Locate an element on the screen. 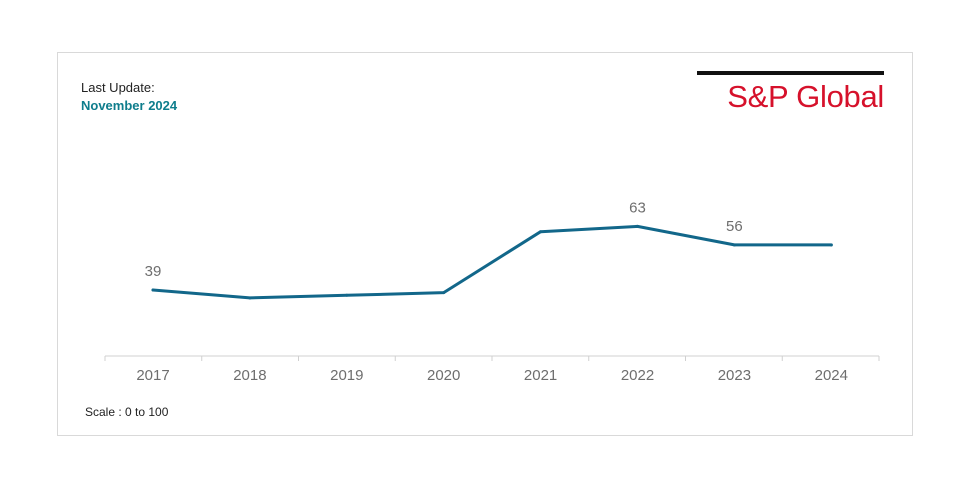  series-group is located at coordinates (492, 262).